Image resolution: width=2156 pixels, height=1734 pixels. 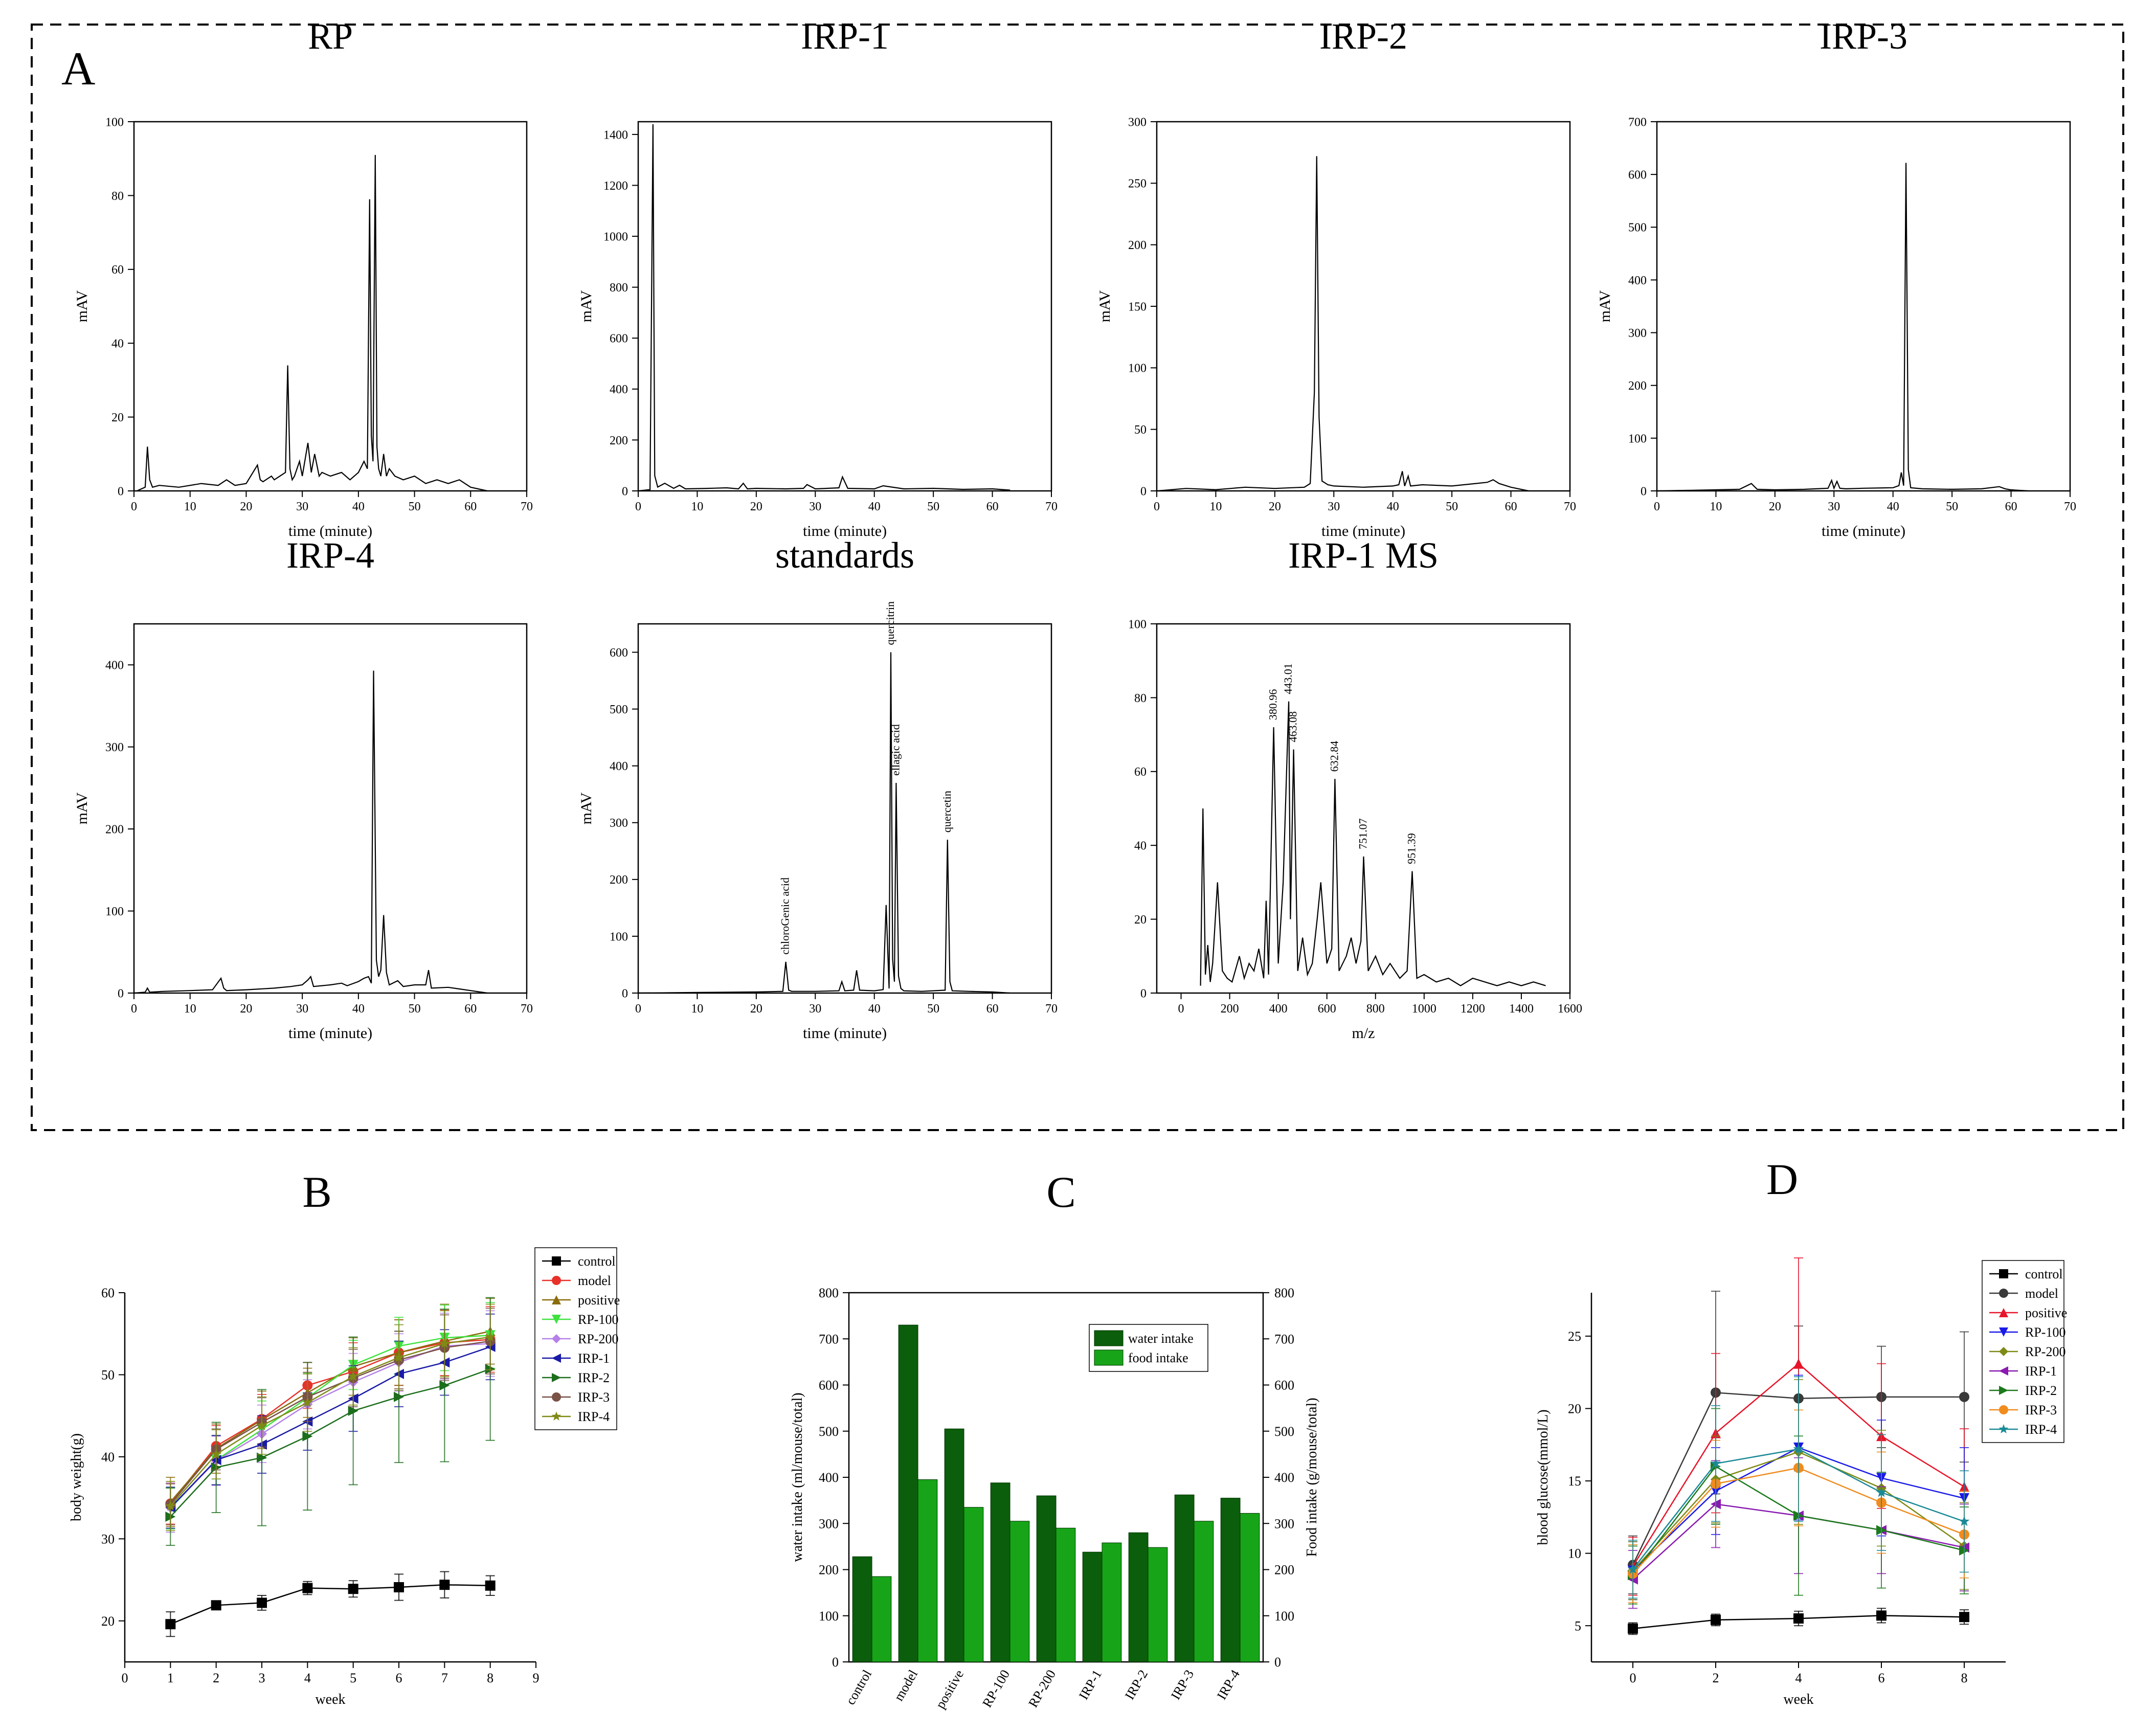 What do you see at coordinates (785, 916) in the screenshot?
I see `peak-label: chloroGenic acid` at bounding box center [785, 916].